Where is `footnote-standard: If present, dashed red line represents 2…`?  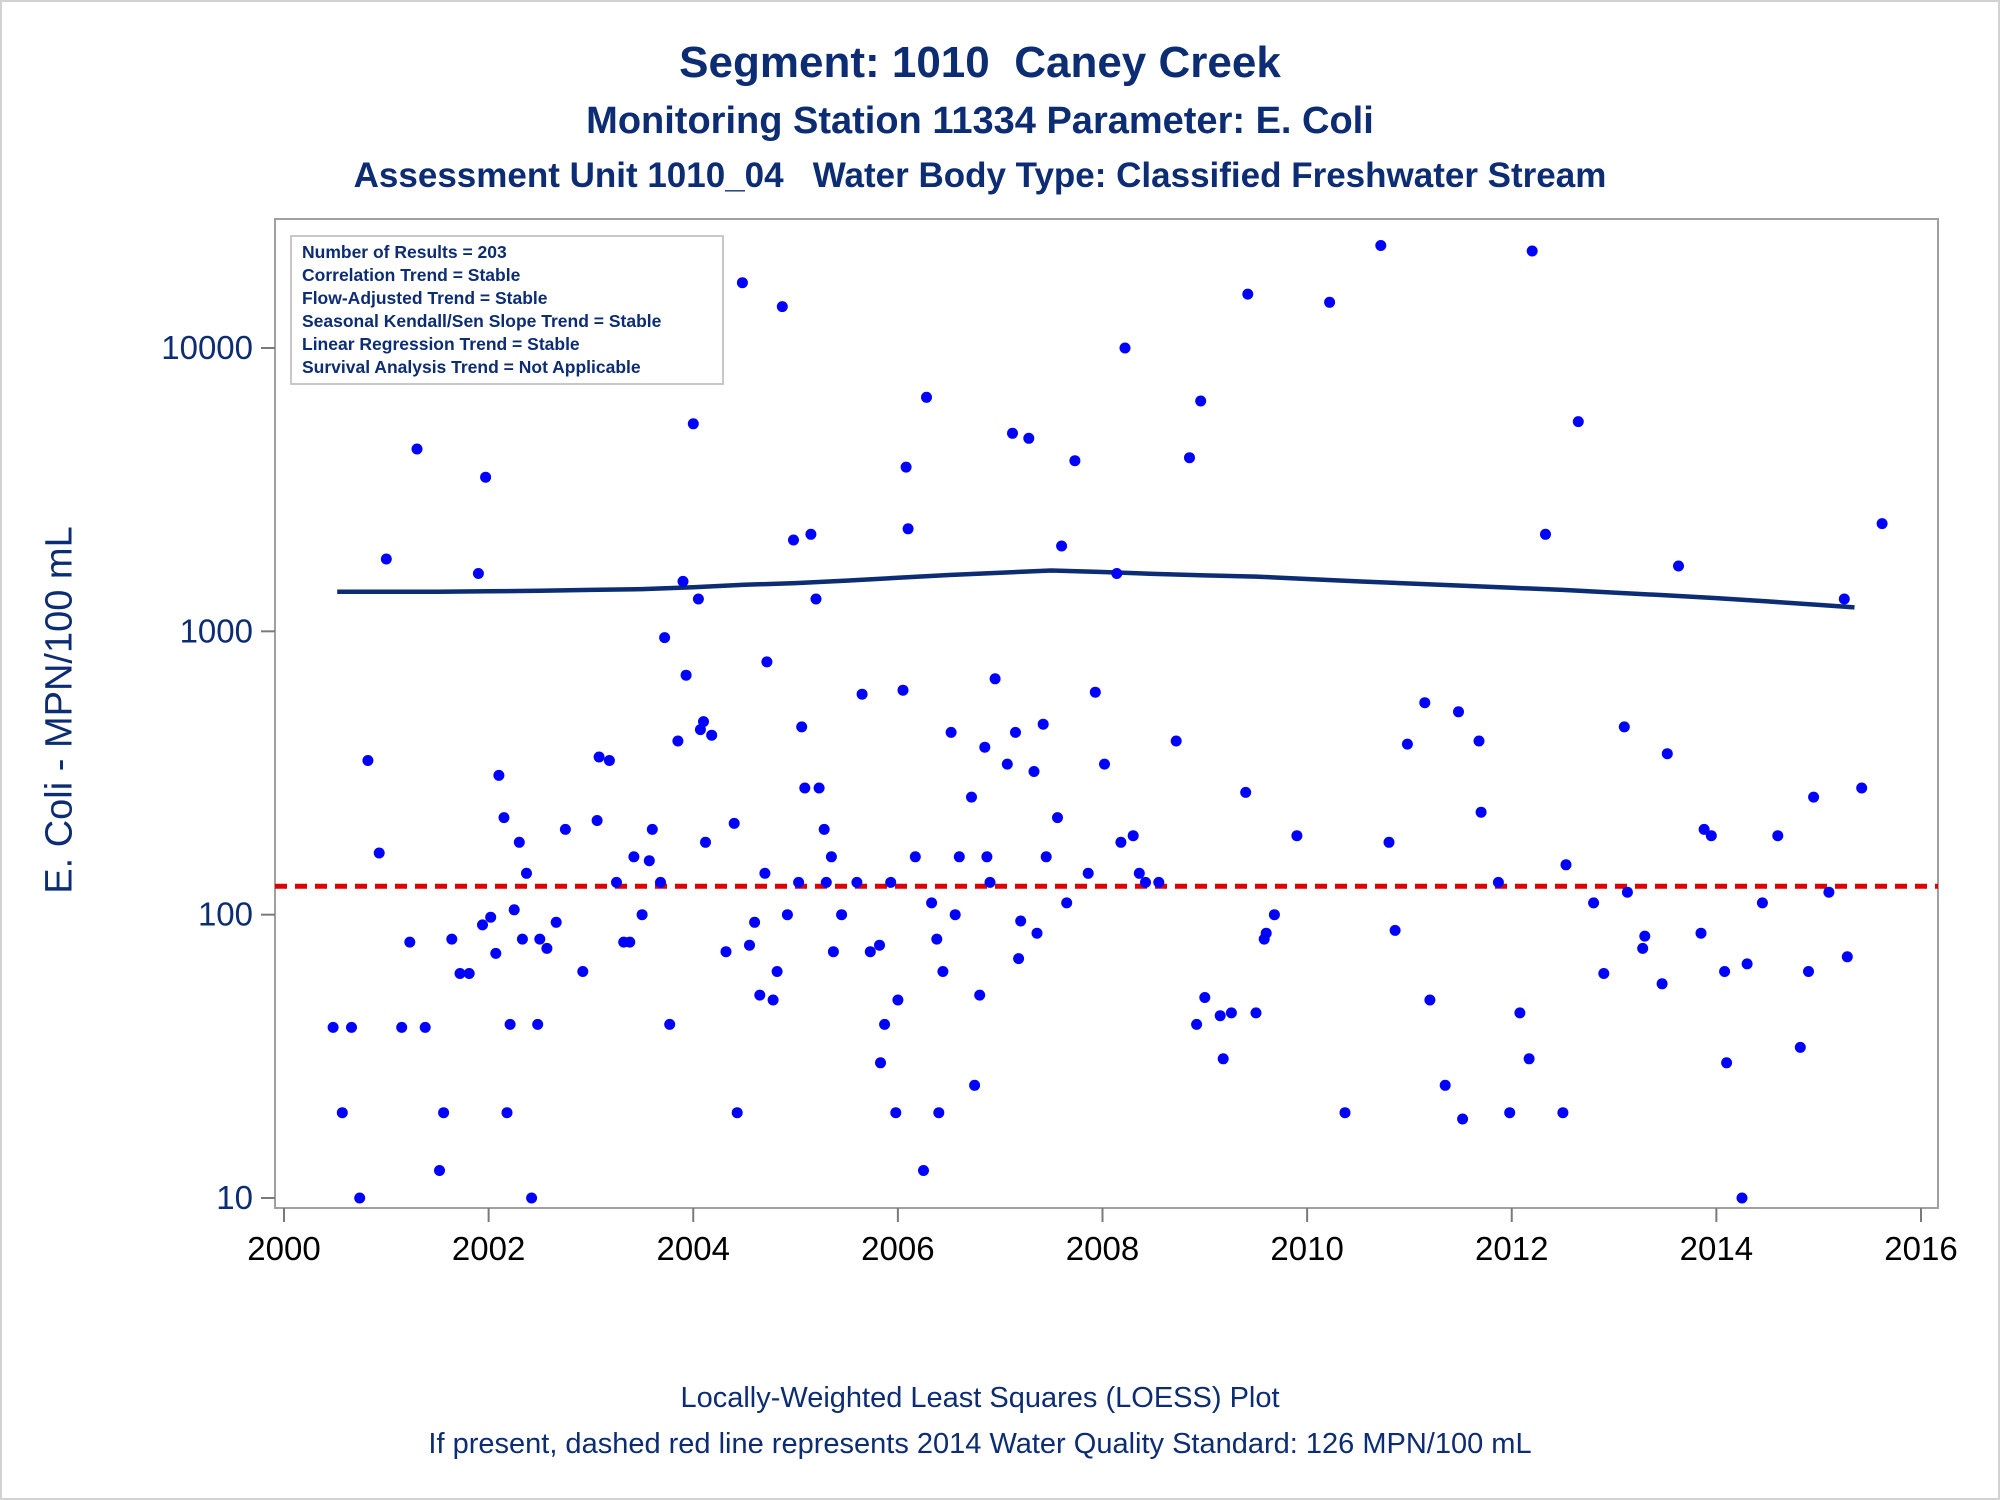 footnote-standard: If present, dashed red line represents 2… is located at coordinates (980, 1444).